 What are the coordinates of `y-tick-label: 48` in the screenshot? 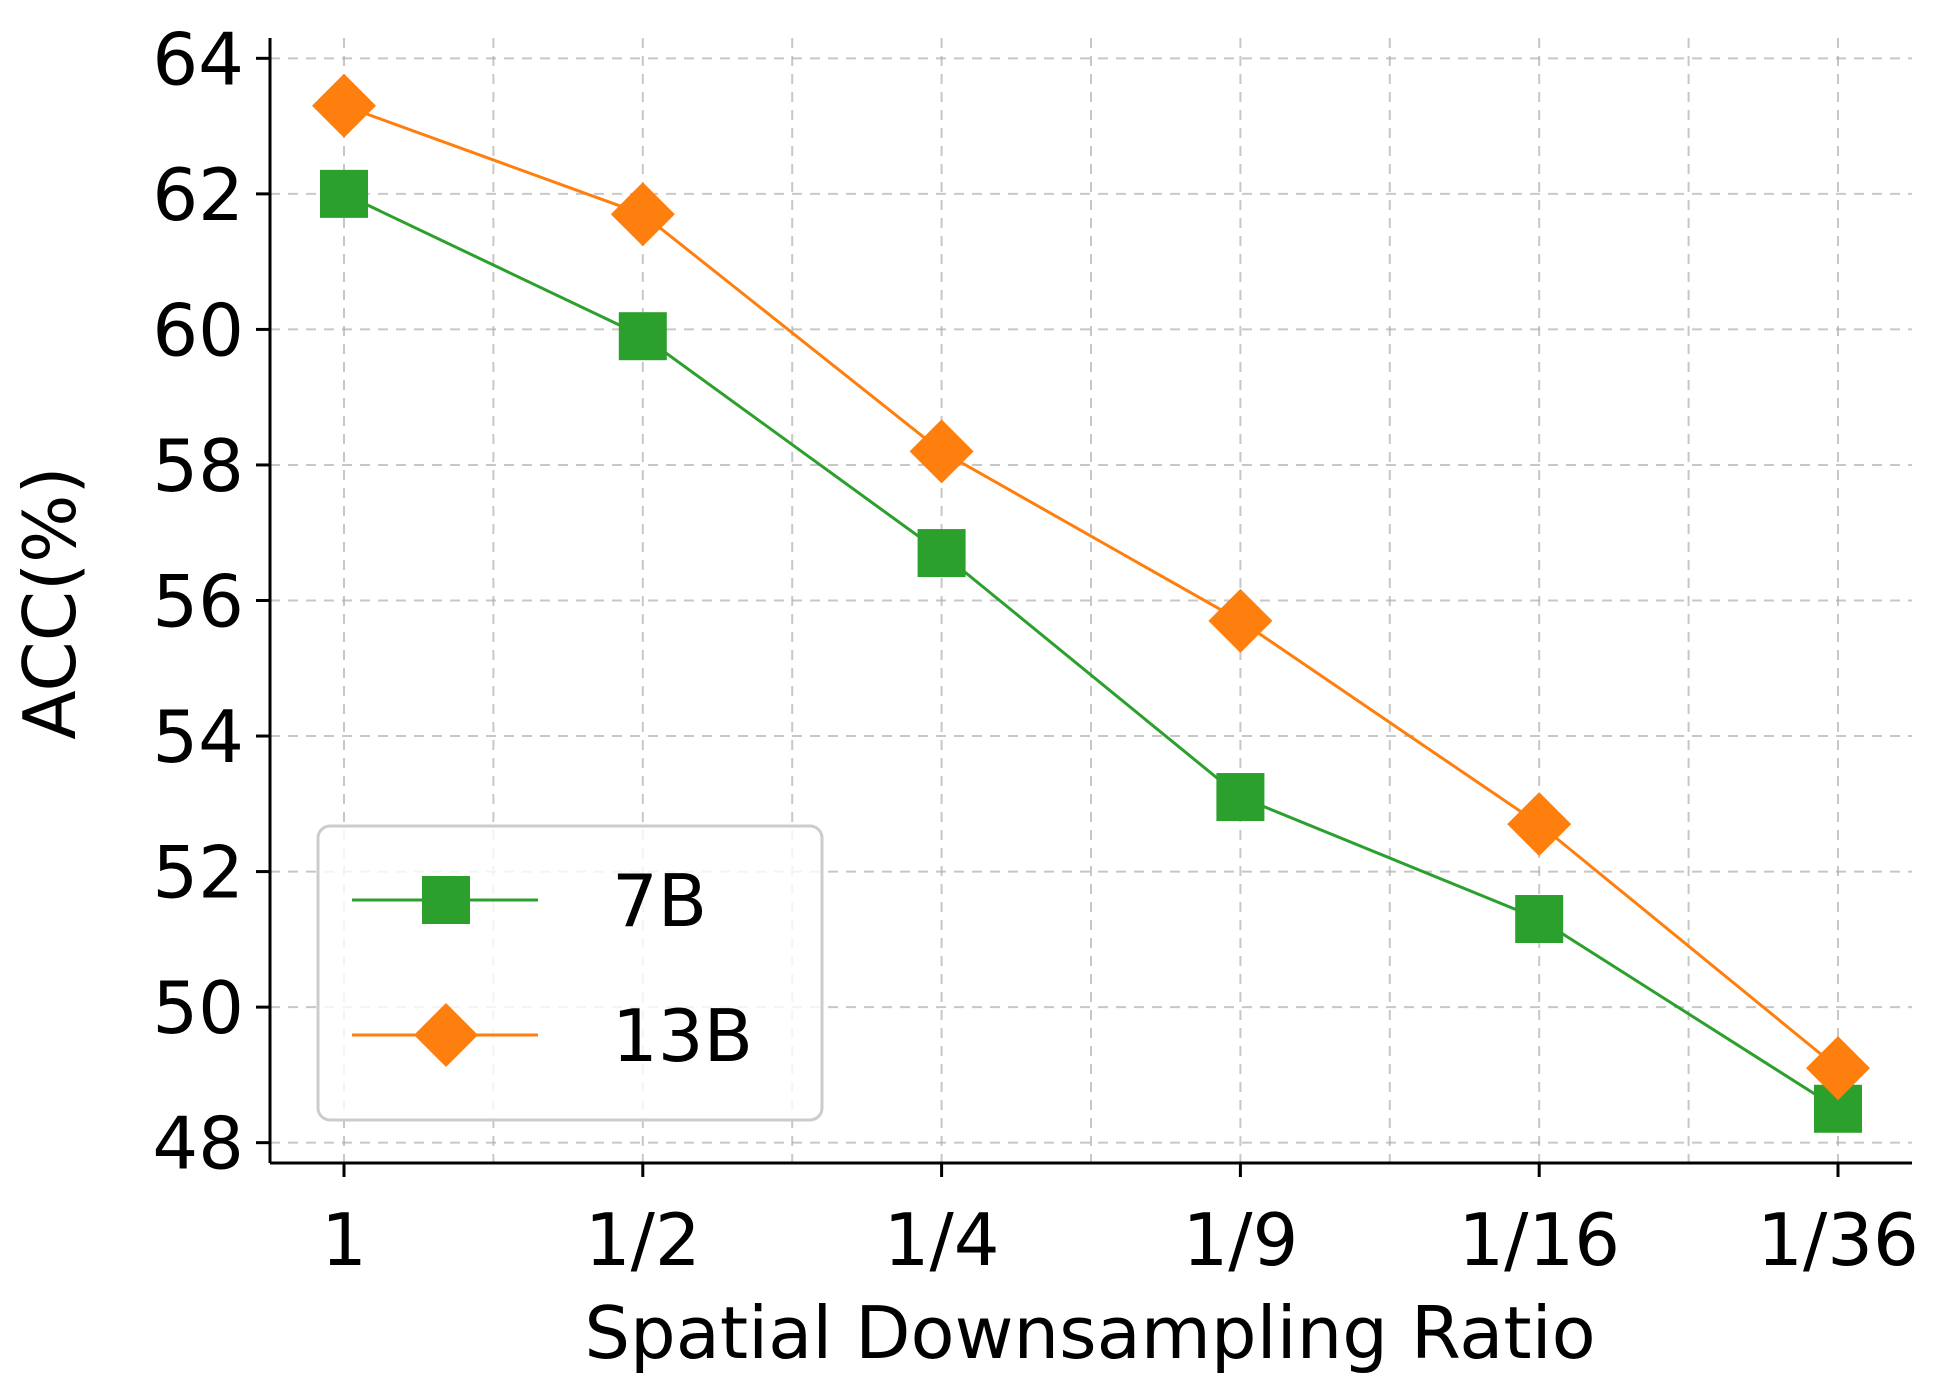 It's located at (198, 1144).